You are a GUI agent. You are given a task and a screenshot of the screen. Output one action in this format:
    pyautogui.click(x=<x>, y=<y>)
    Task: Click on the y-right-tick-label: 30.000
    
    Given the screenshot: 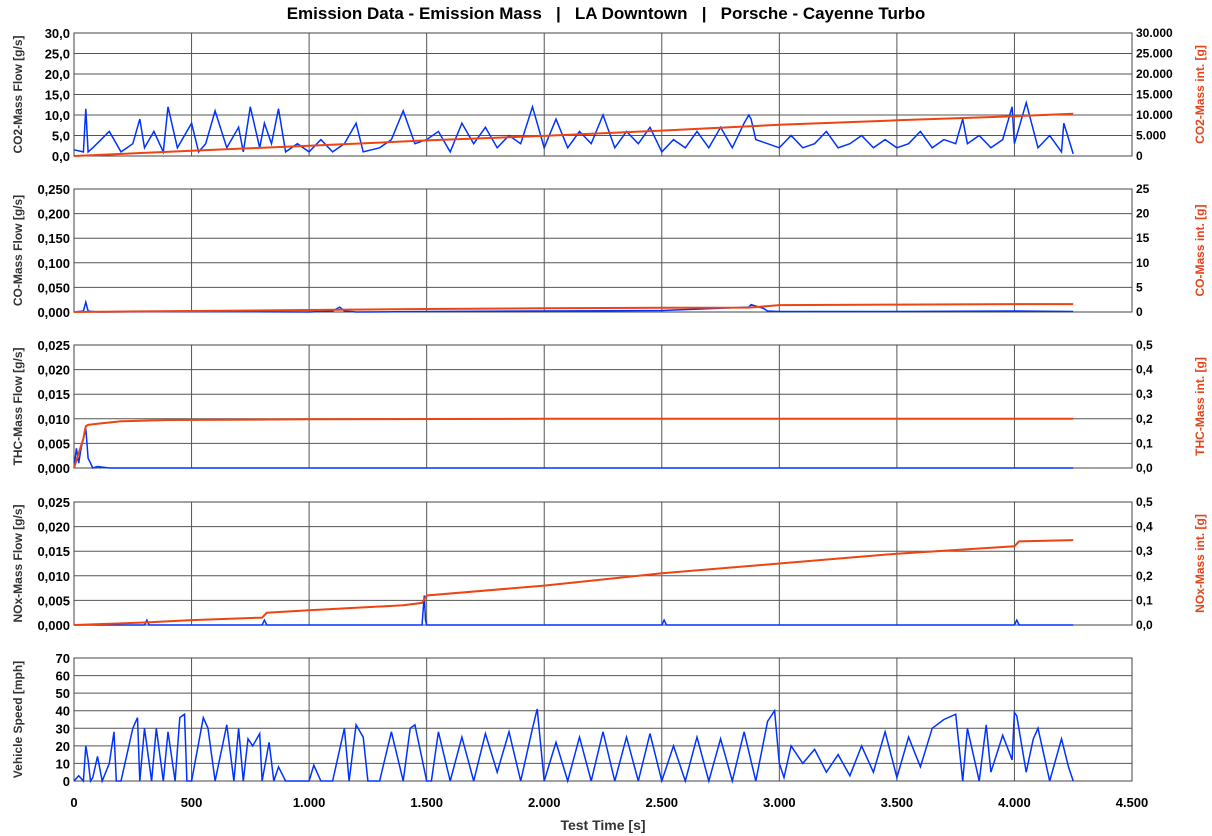 What is the action you would take?
    pyautogui.click(x=1154, y=33)
    